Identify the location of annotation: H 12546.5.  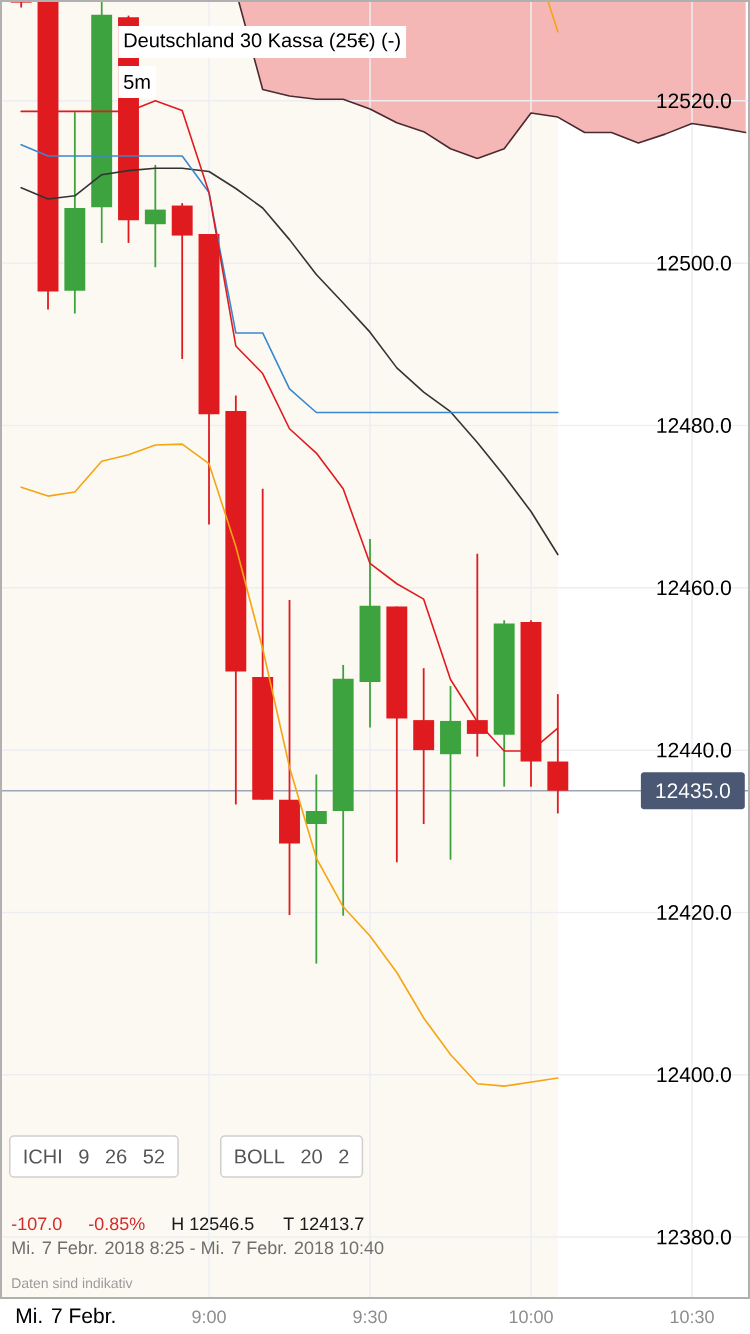
(213, 1224).